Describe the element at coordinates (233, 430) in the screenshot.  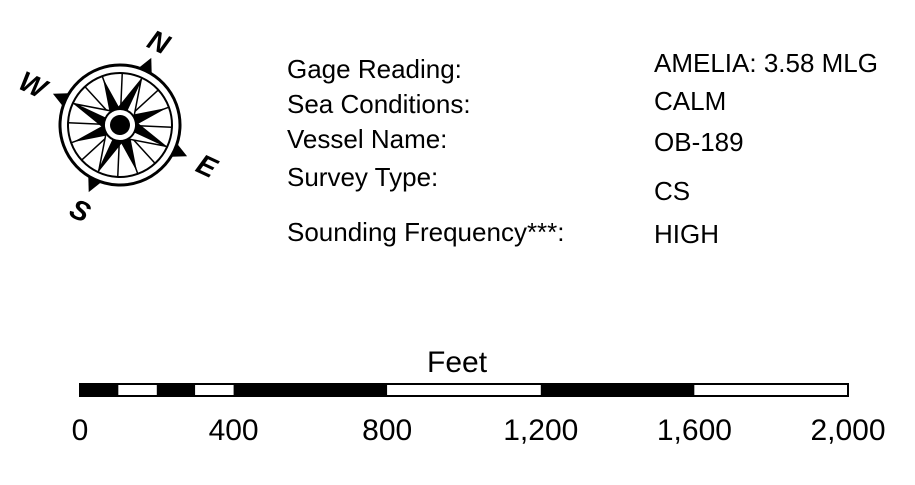
I see `scale-bar-tick-label: 400` at that location.